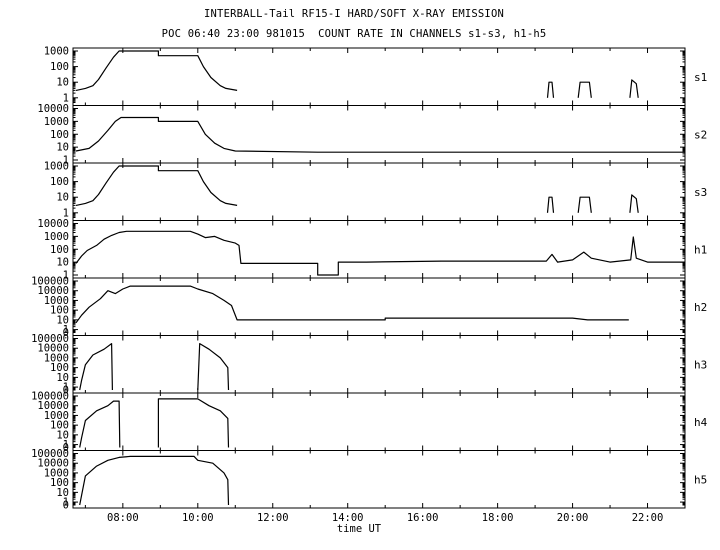 The width and height of the screenshot is (720, 550). I want to click on channel-label-h4: h4, so click(701, 422).